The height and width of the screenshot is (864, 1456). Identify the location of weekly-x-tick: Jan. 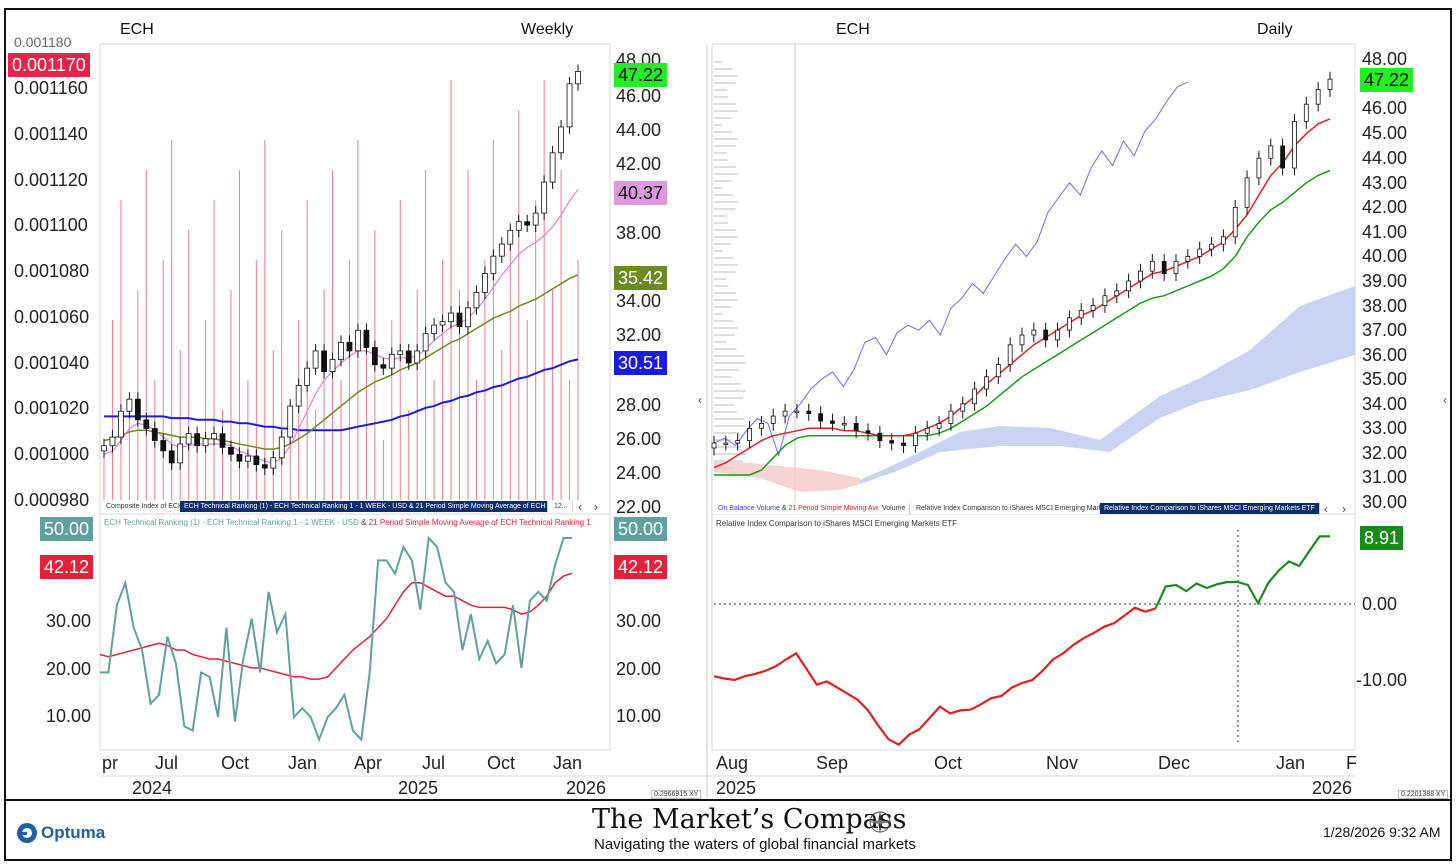
(303, 763).